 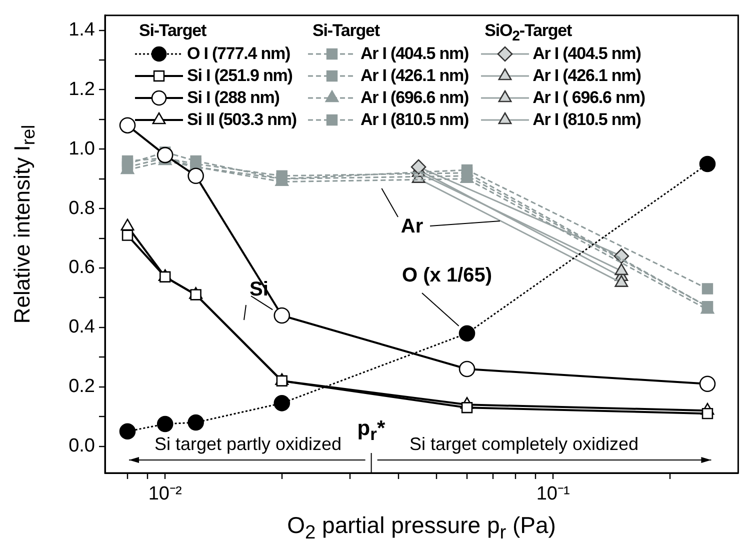 What do you see at coordinates (412, 227) in the screenshot?
I see `annotation: Ar` at bounding box center [412, 227].